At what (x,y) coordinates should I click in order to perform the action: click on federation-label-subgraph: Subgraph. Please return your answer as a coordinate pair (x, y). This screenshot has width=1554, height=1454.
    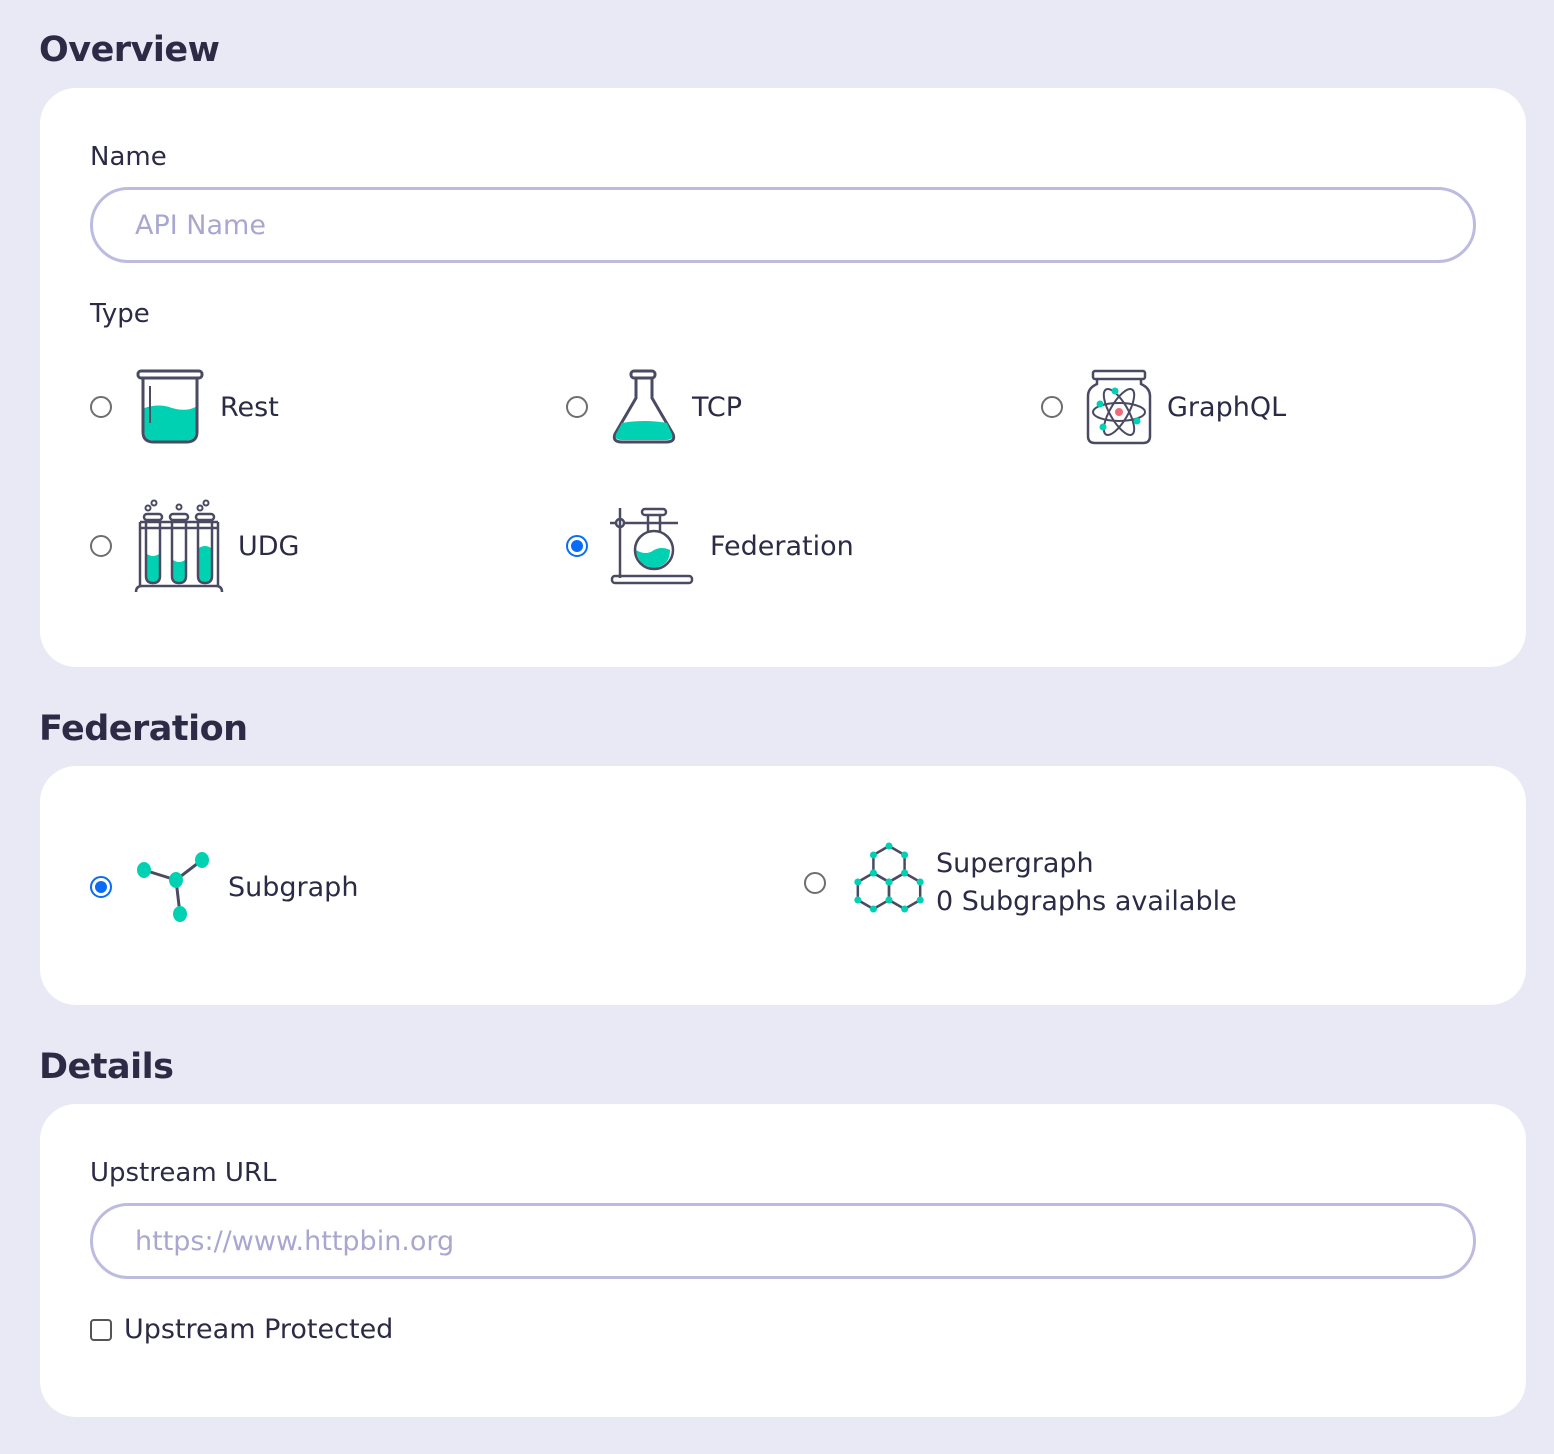
    Looking at the image, I should click on (293, 887).